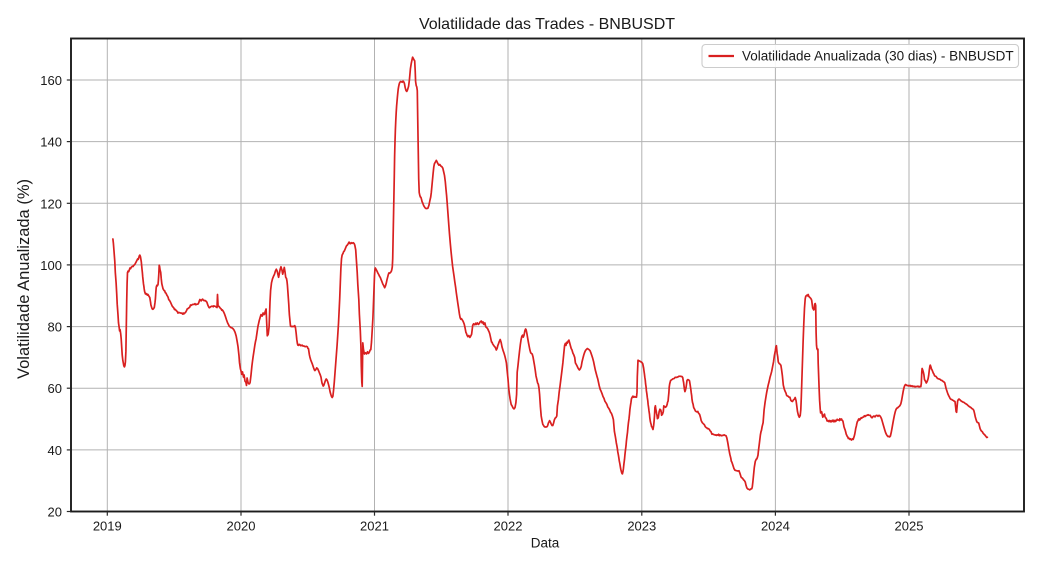 Image resolution: width=1057 pixels, height=563 pixels. What do you see at coordinates (24, 279) in the screenshot?
I see `svg-text: Volatilidade Anualizada (%)` at bounding box center [24, 279].